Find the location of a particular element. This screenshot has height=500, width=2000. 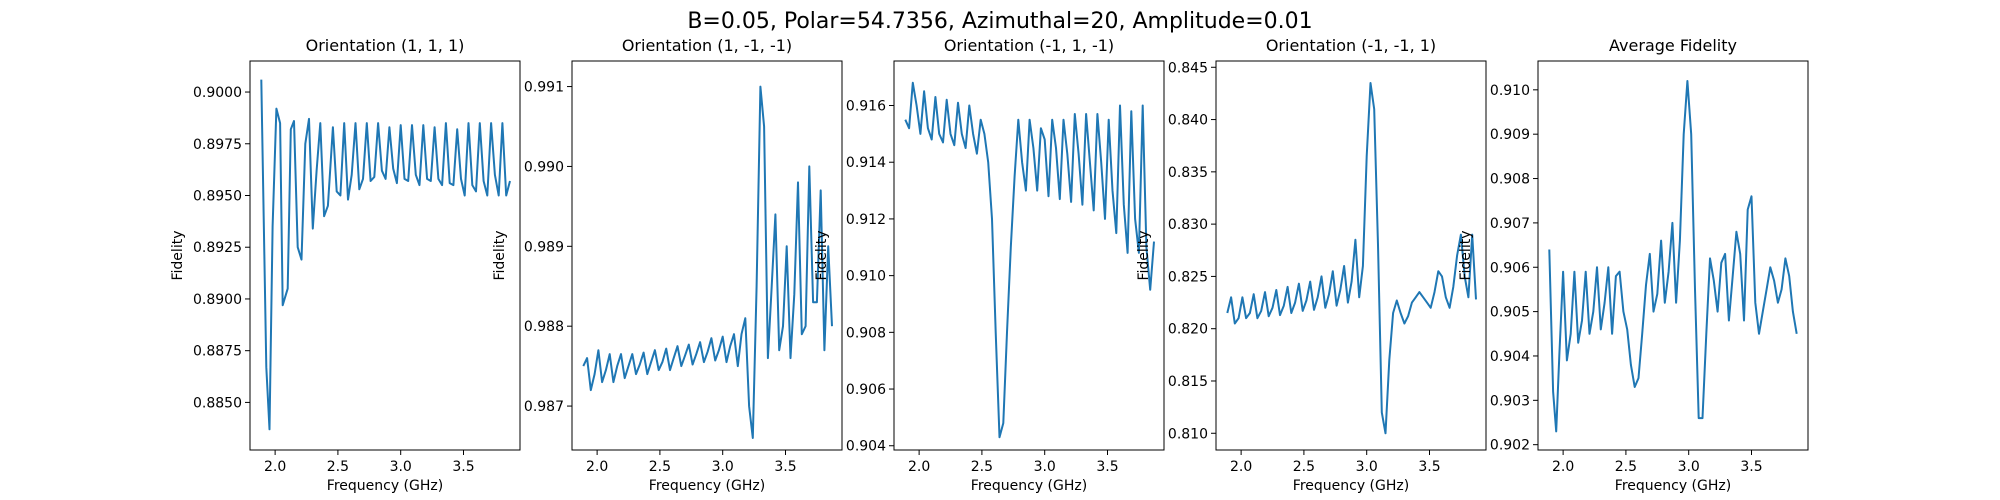

y-tick-label: 0.988 is located at coordinates (544, 327).